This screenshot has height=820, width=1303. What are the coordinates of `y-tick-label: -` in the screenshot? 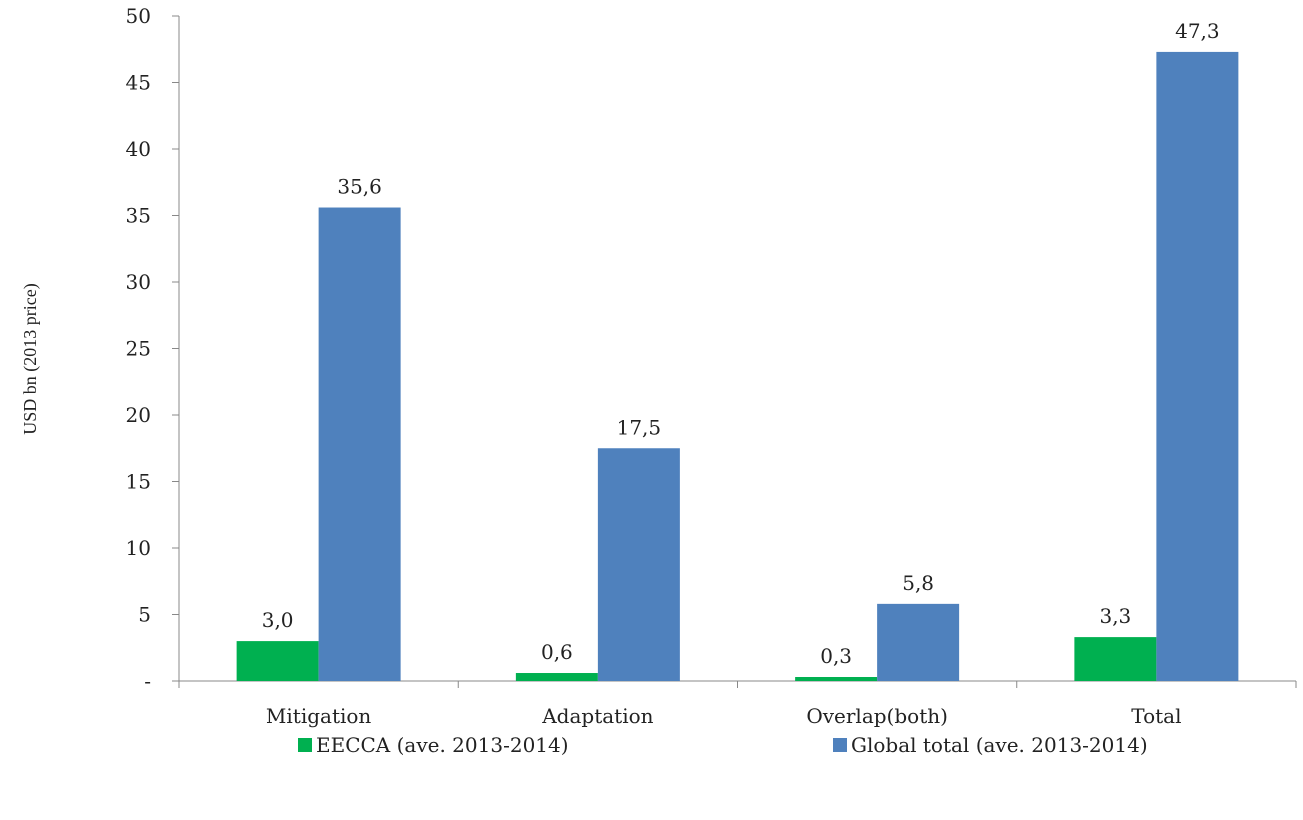 It's located at (147, 681).